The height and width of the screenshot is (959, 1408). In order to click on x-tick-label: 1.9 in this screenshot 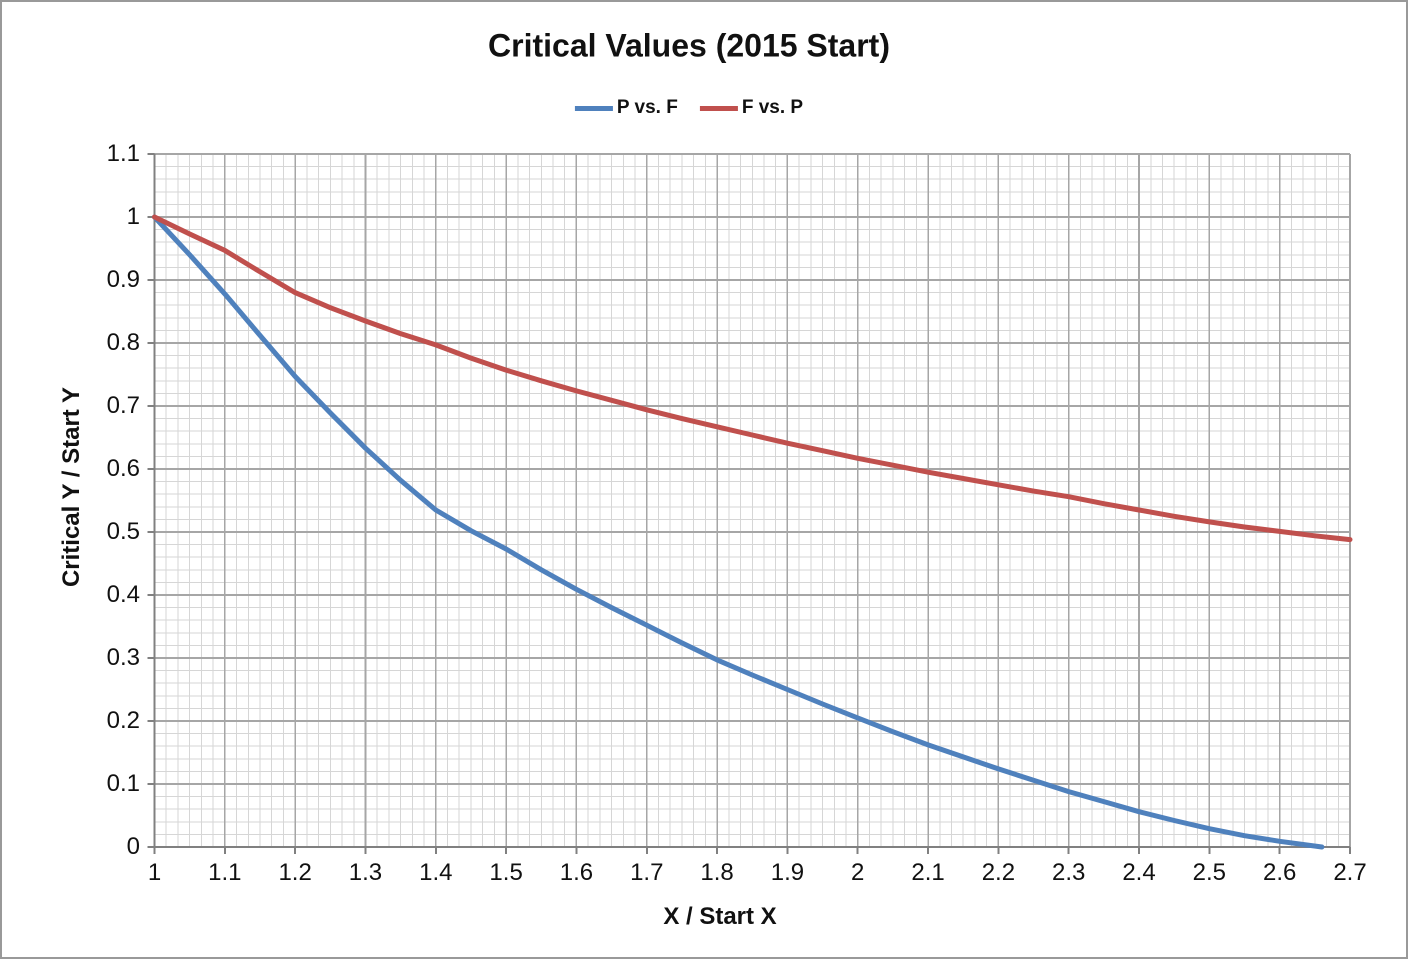, I will do `click(787, 872)`.